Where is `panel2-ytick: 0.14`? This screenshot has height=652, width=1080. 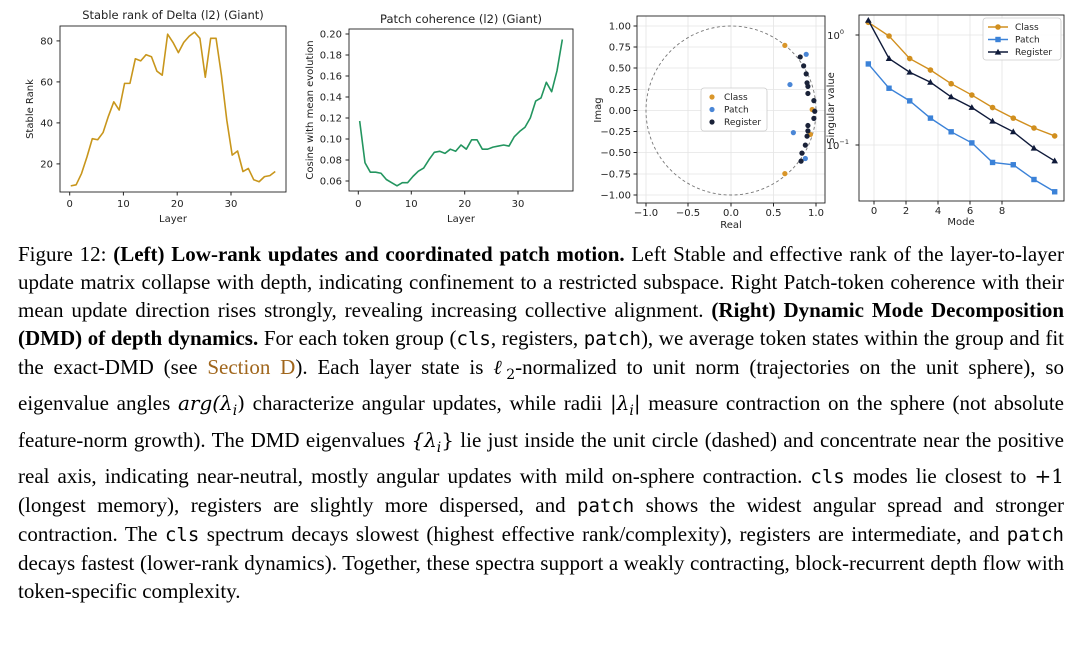
panel2-ytick: 0.14 is located at coordinates (331, 98).